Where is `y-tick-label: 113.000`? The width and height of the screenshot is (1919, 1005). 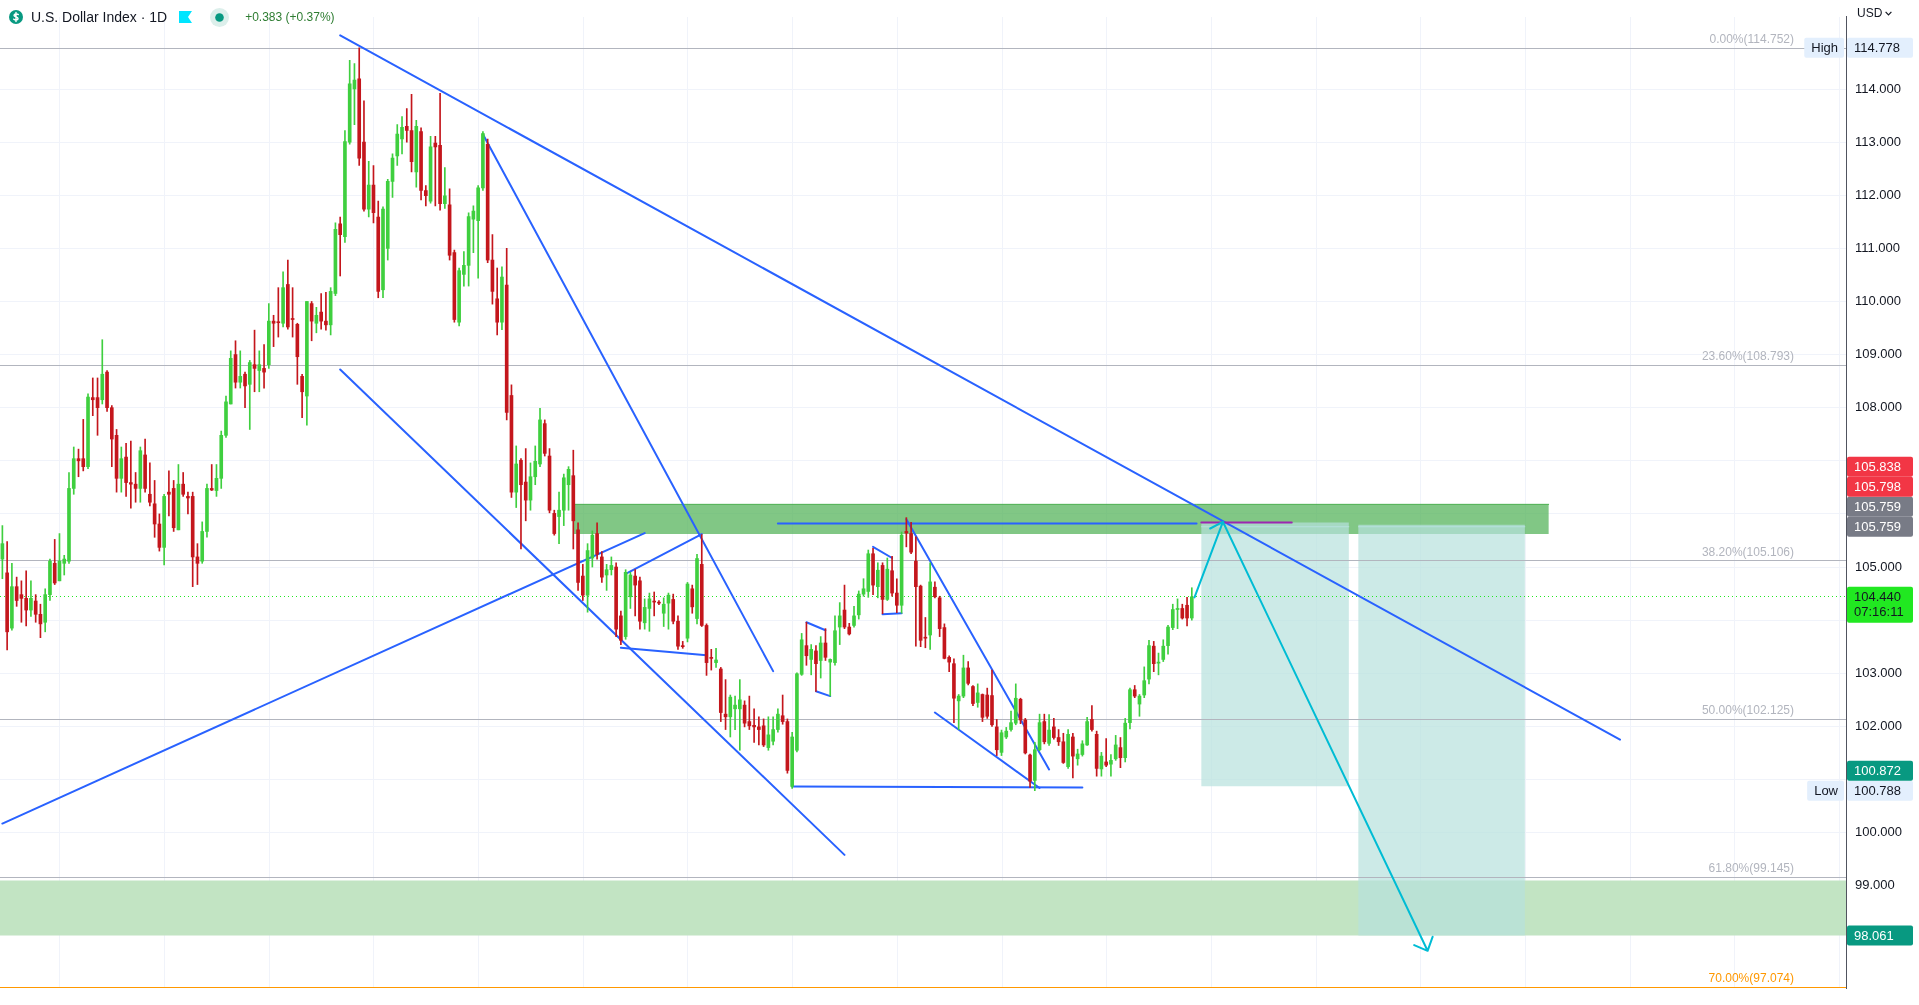
y-tick-label: 113.000 is located at coordinates (1878, 141).